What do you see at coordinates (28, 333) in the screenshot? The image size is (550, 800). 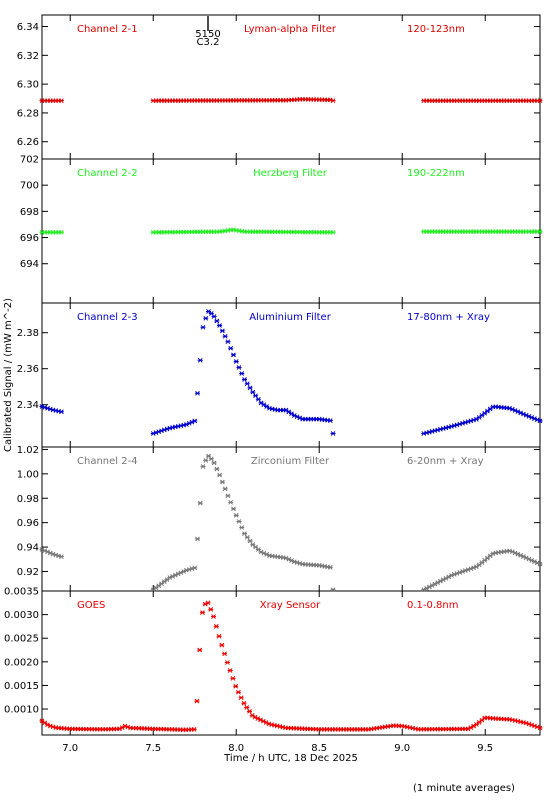 I see `y-tick-label: 2.38` at bounding box center [28, 333].